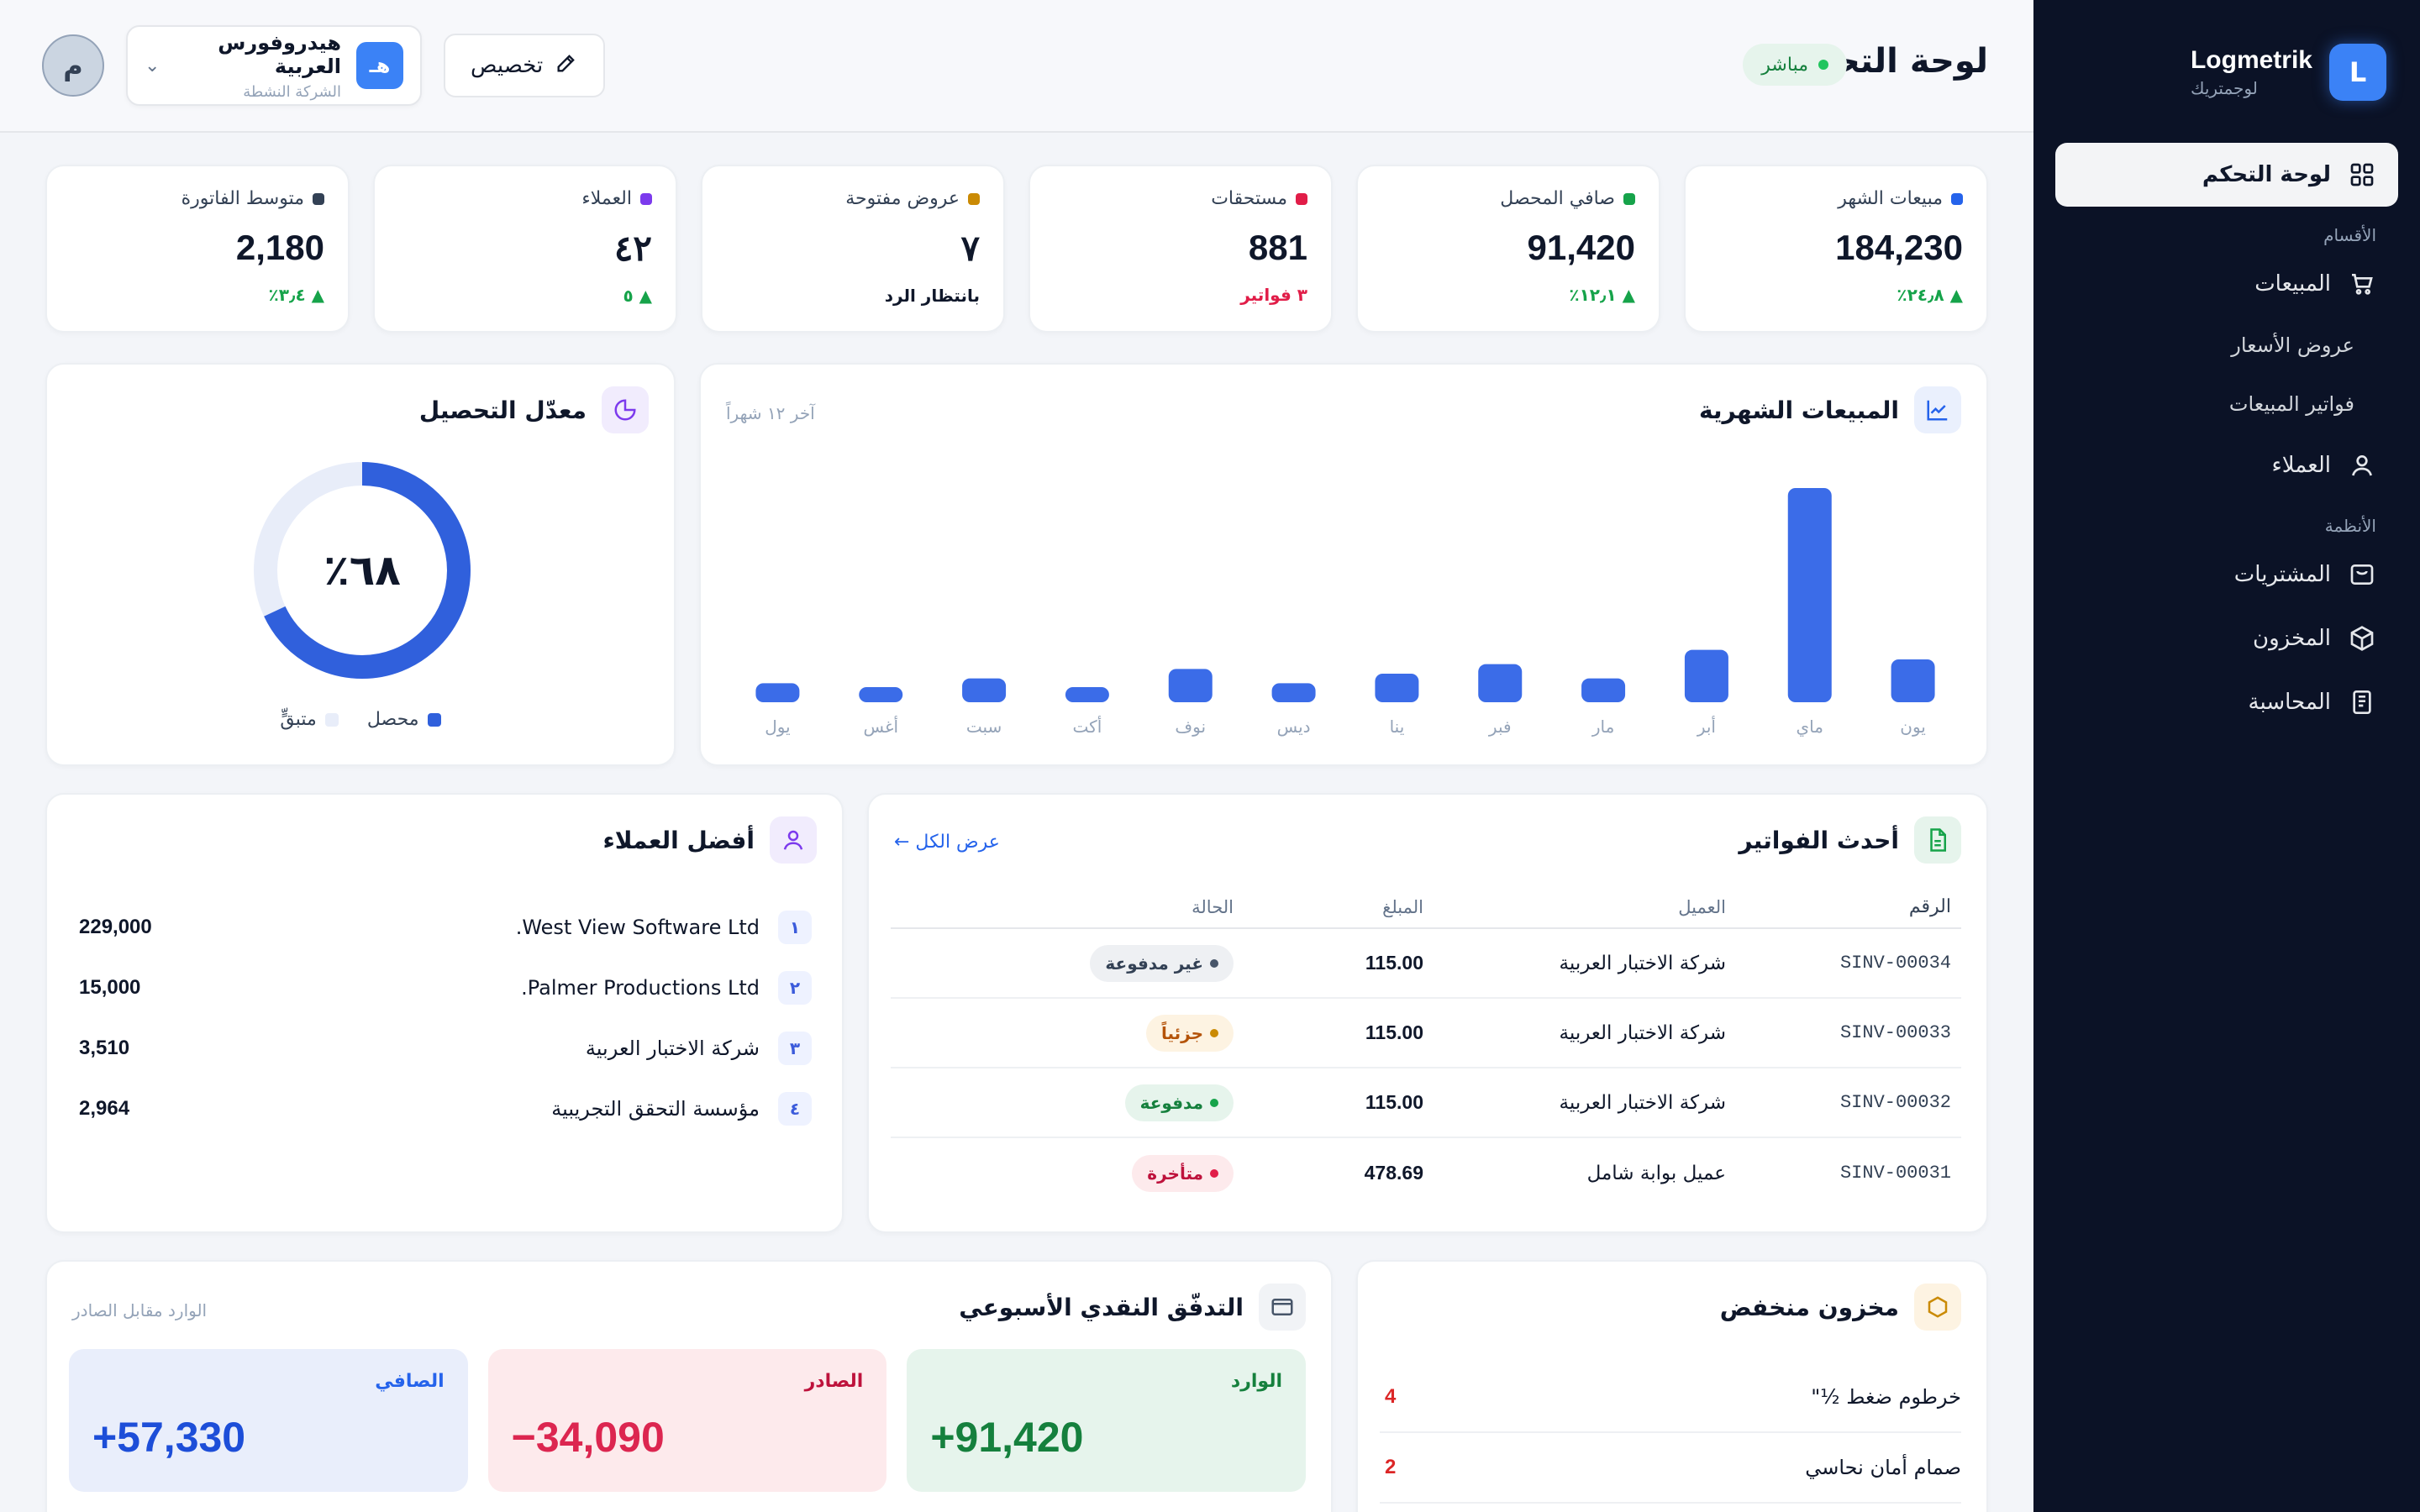 The image size is (2420, 1512). I want to click on user-avatar: م, so click(73, 65).